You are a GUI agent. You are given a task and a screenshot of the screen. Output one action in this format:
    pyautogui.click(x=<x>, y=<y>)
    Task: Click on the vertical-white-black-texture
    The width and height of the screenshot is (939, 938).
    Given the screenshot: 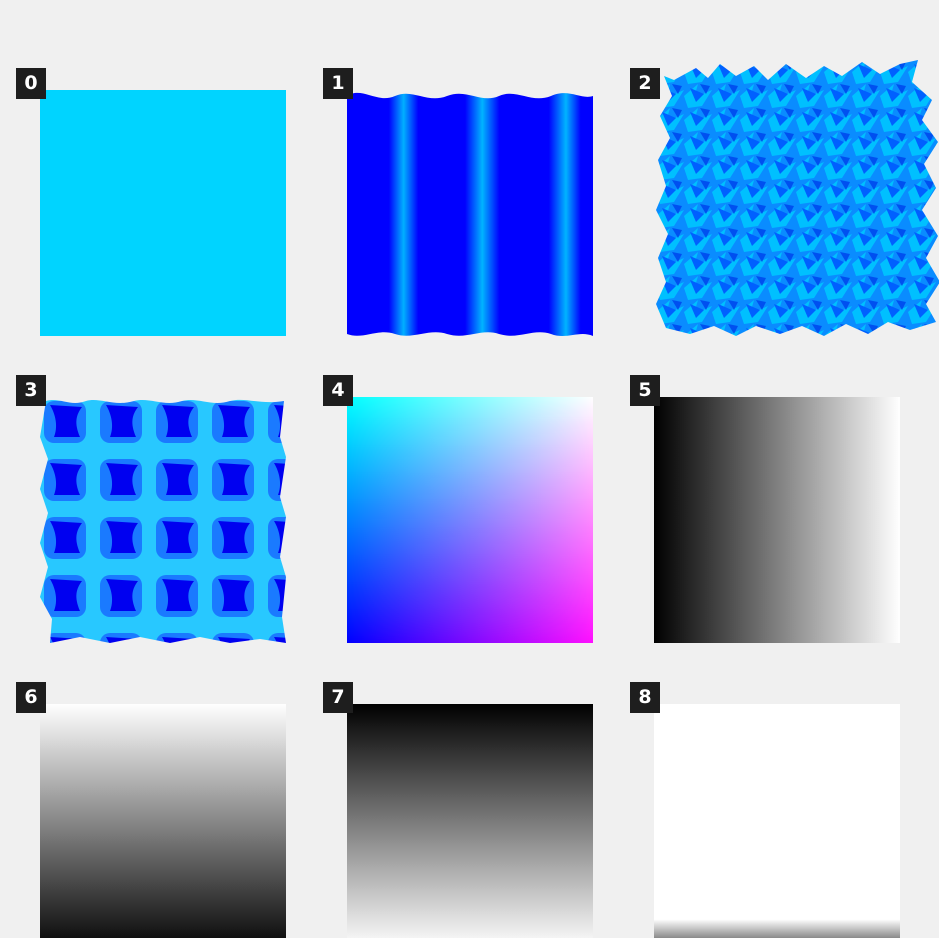 What is the action you would take?
    pyautogui.click(x=163, y=821)
    